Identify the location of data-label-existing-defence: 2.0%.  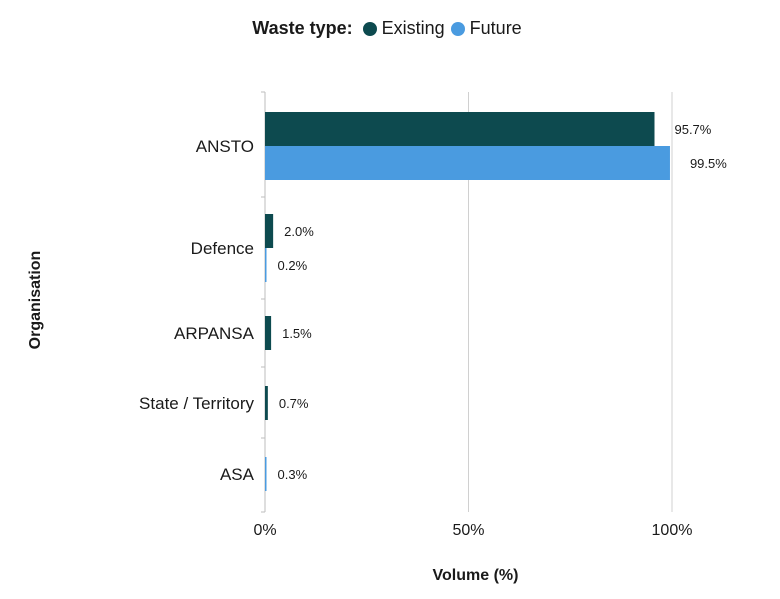
(299, 231).